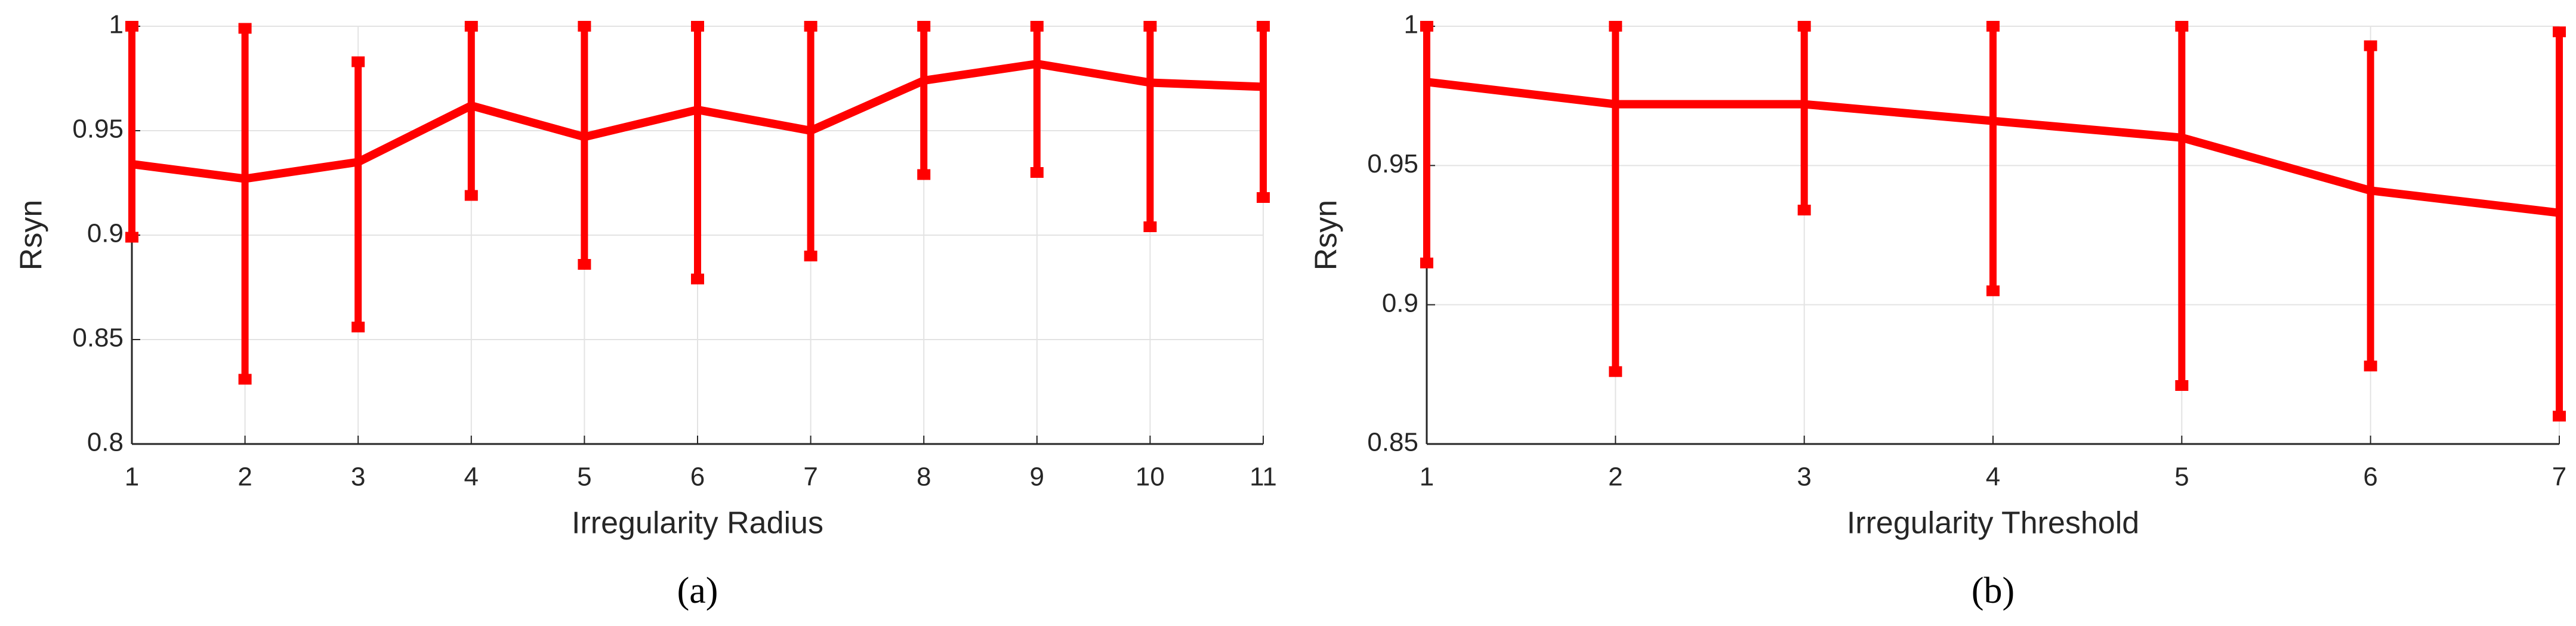 Image resolution: width=2576 pixels, height=626 pixels. What do you see at coordinates (698, 591) in the screenshot?
I see `panel-label: (a)` at bounding box center [698, 591].